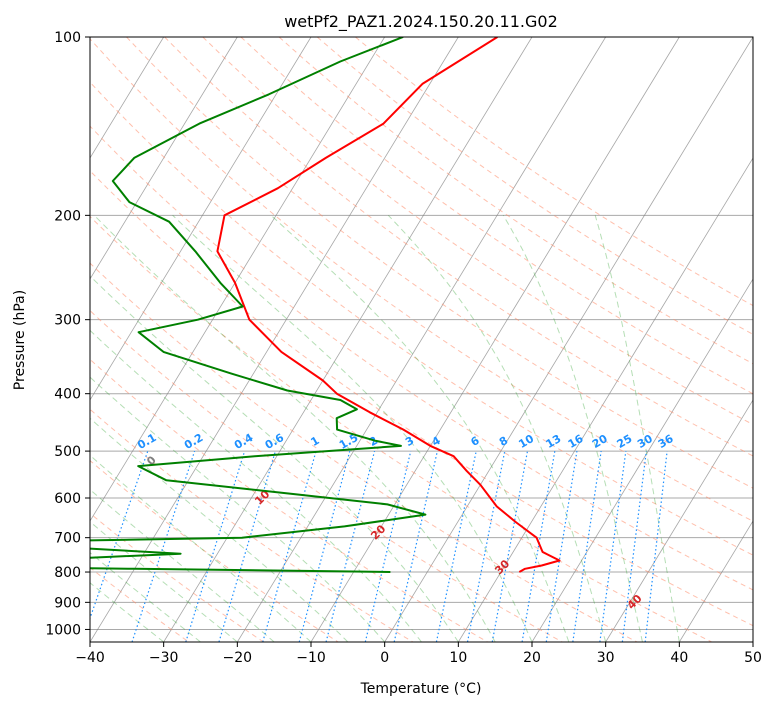 The image size is (775, 708). I want to click on y-tick-label: 200, so click(67, 216).